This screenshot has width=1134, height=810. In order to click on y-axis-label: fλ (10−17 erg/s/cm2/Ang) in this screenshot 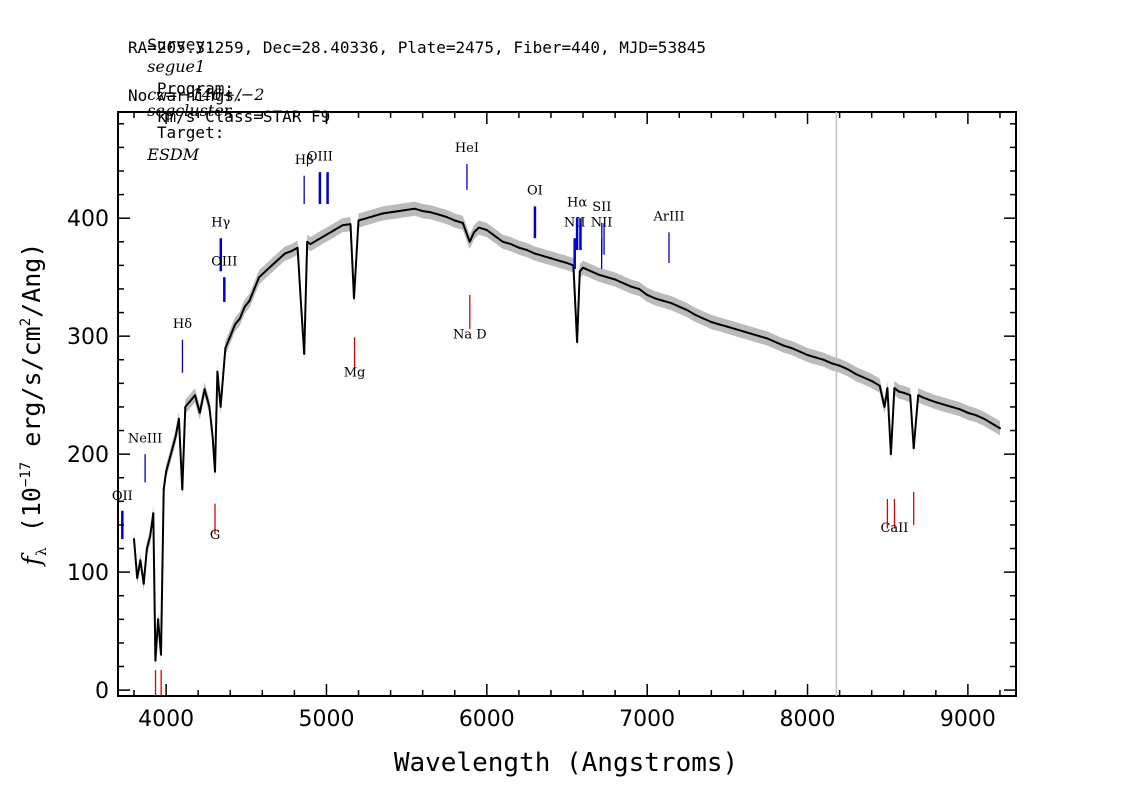, I will do `click(33, 405)`.